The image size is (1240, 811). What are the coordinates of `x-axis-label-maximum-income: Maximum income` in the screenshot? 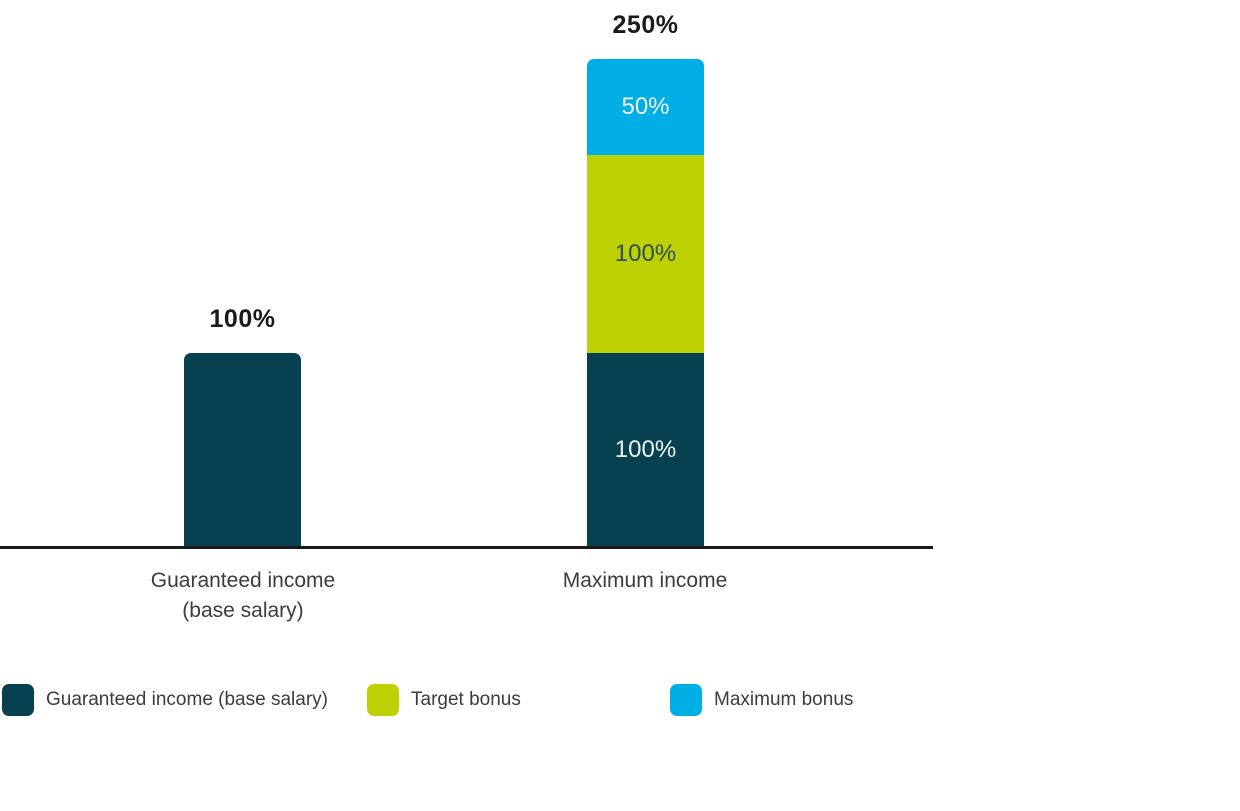 It's located at (645, 580).